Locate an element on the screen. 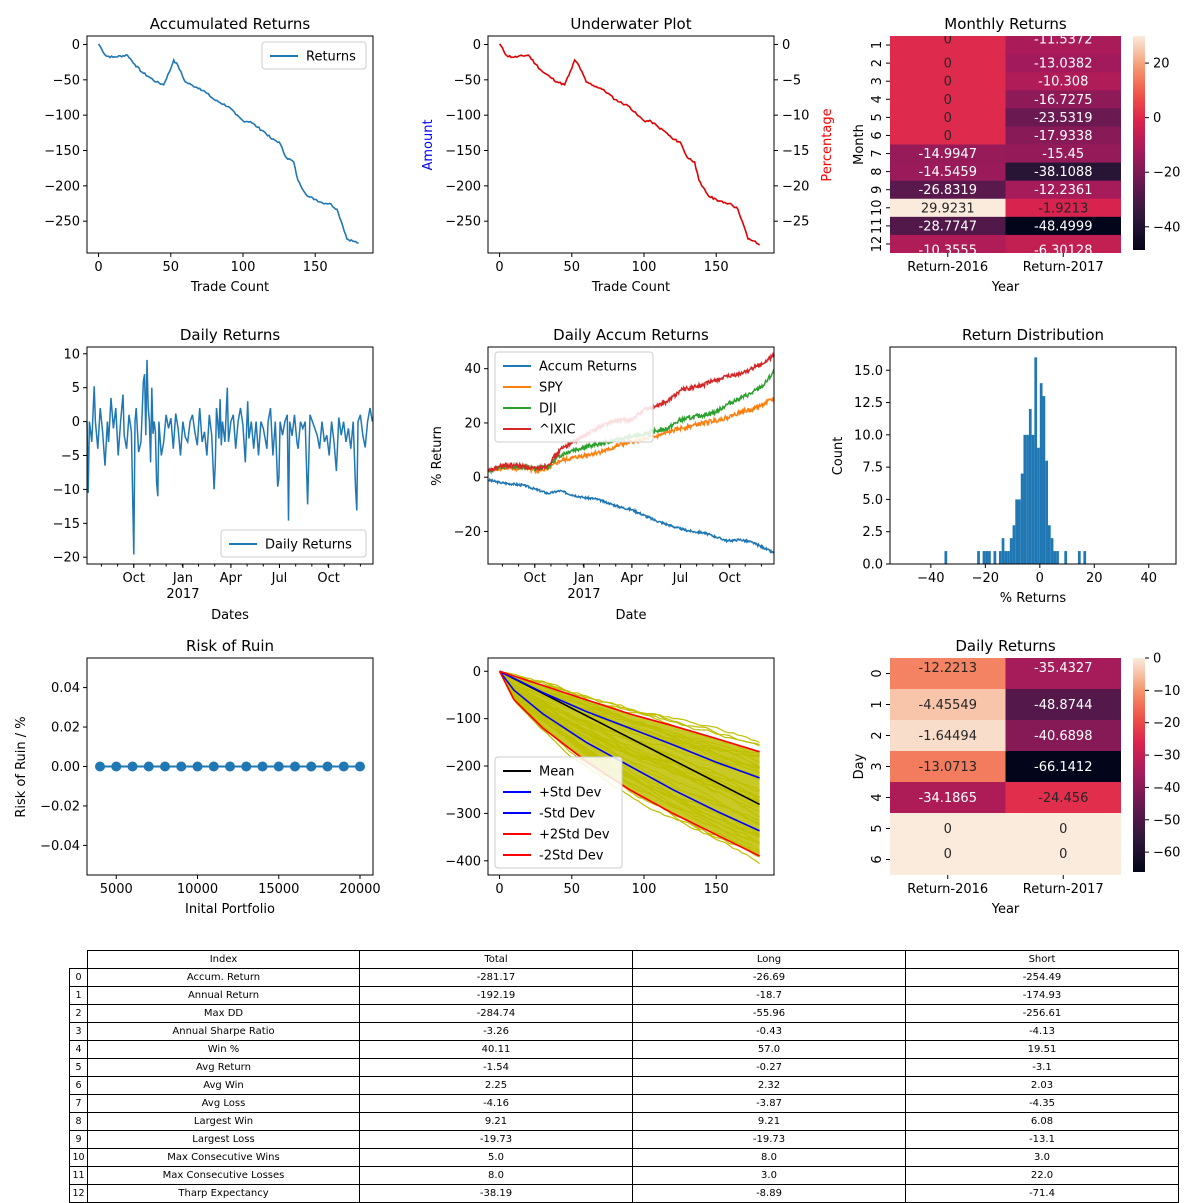 This screenshot has height=1203, width=1200. y-axis-label-percentage: Percentage is located at coordinates (827, 144).